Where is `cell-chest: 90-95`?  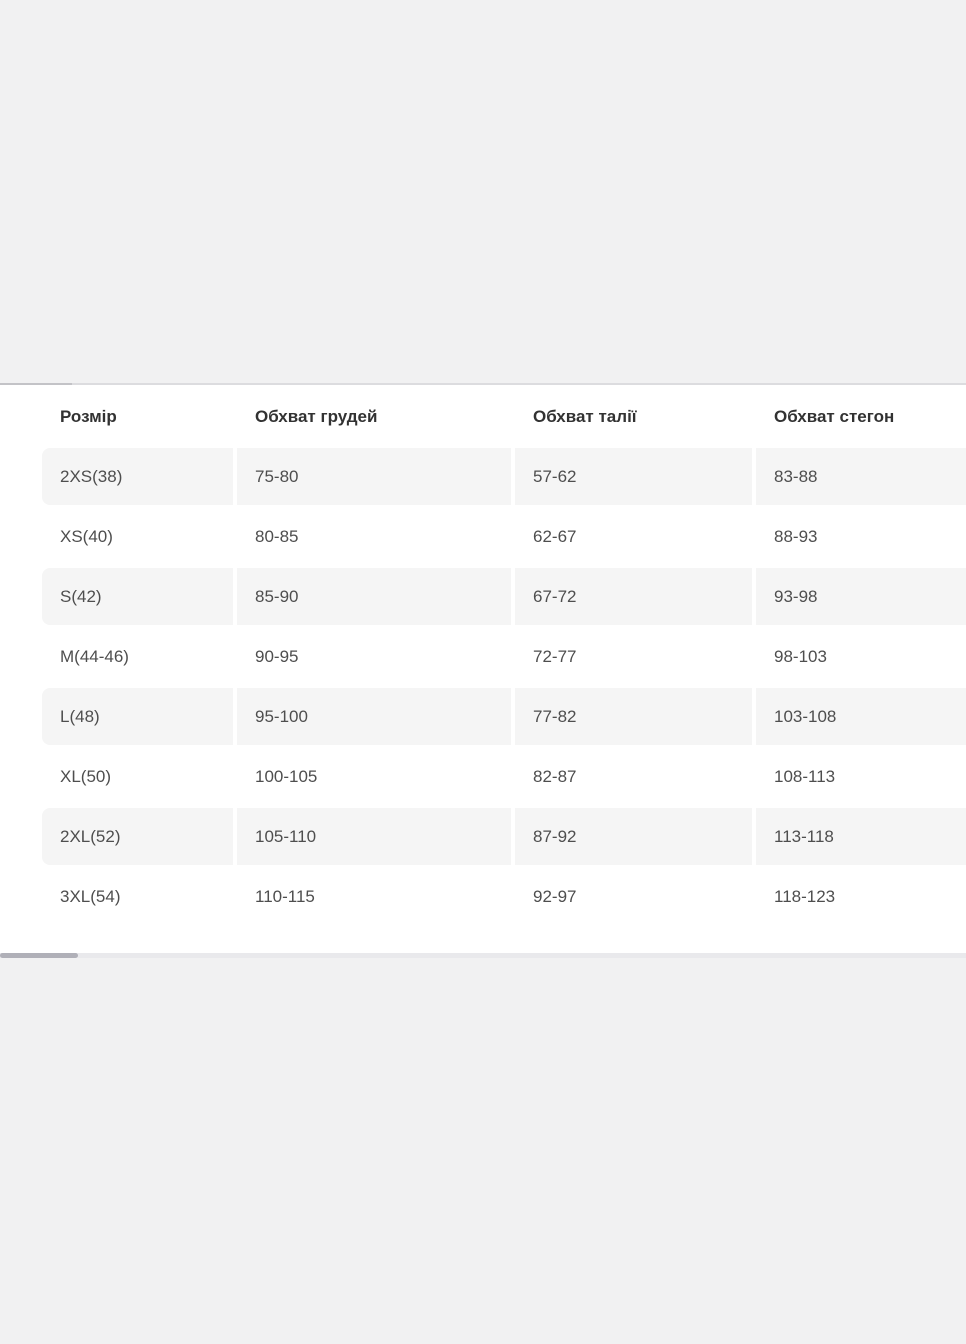 cell-chest: 90-95 is located at coordinates (277, 656).